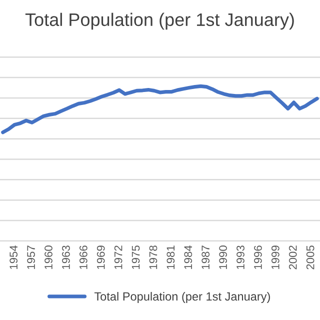 Image resolution: width=320 pixels, height=320 pixels. I want to click on x-tick-label: 1990, so click(223, 257).